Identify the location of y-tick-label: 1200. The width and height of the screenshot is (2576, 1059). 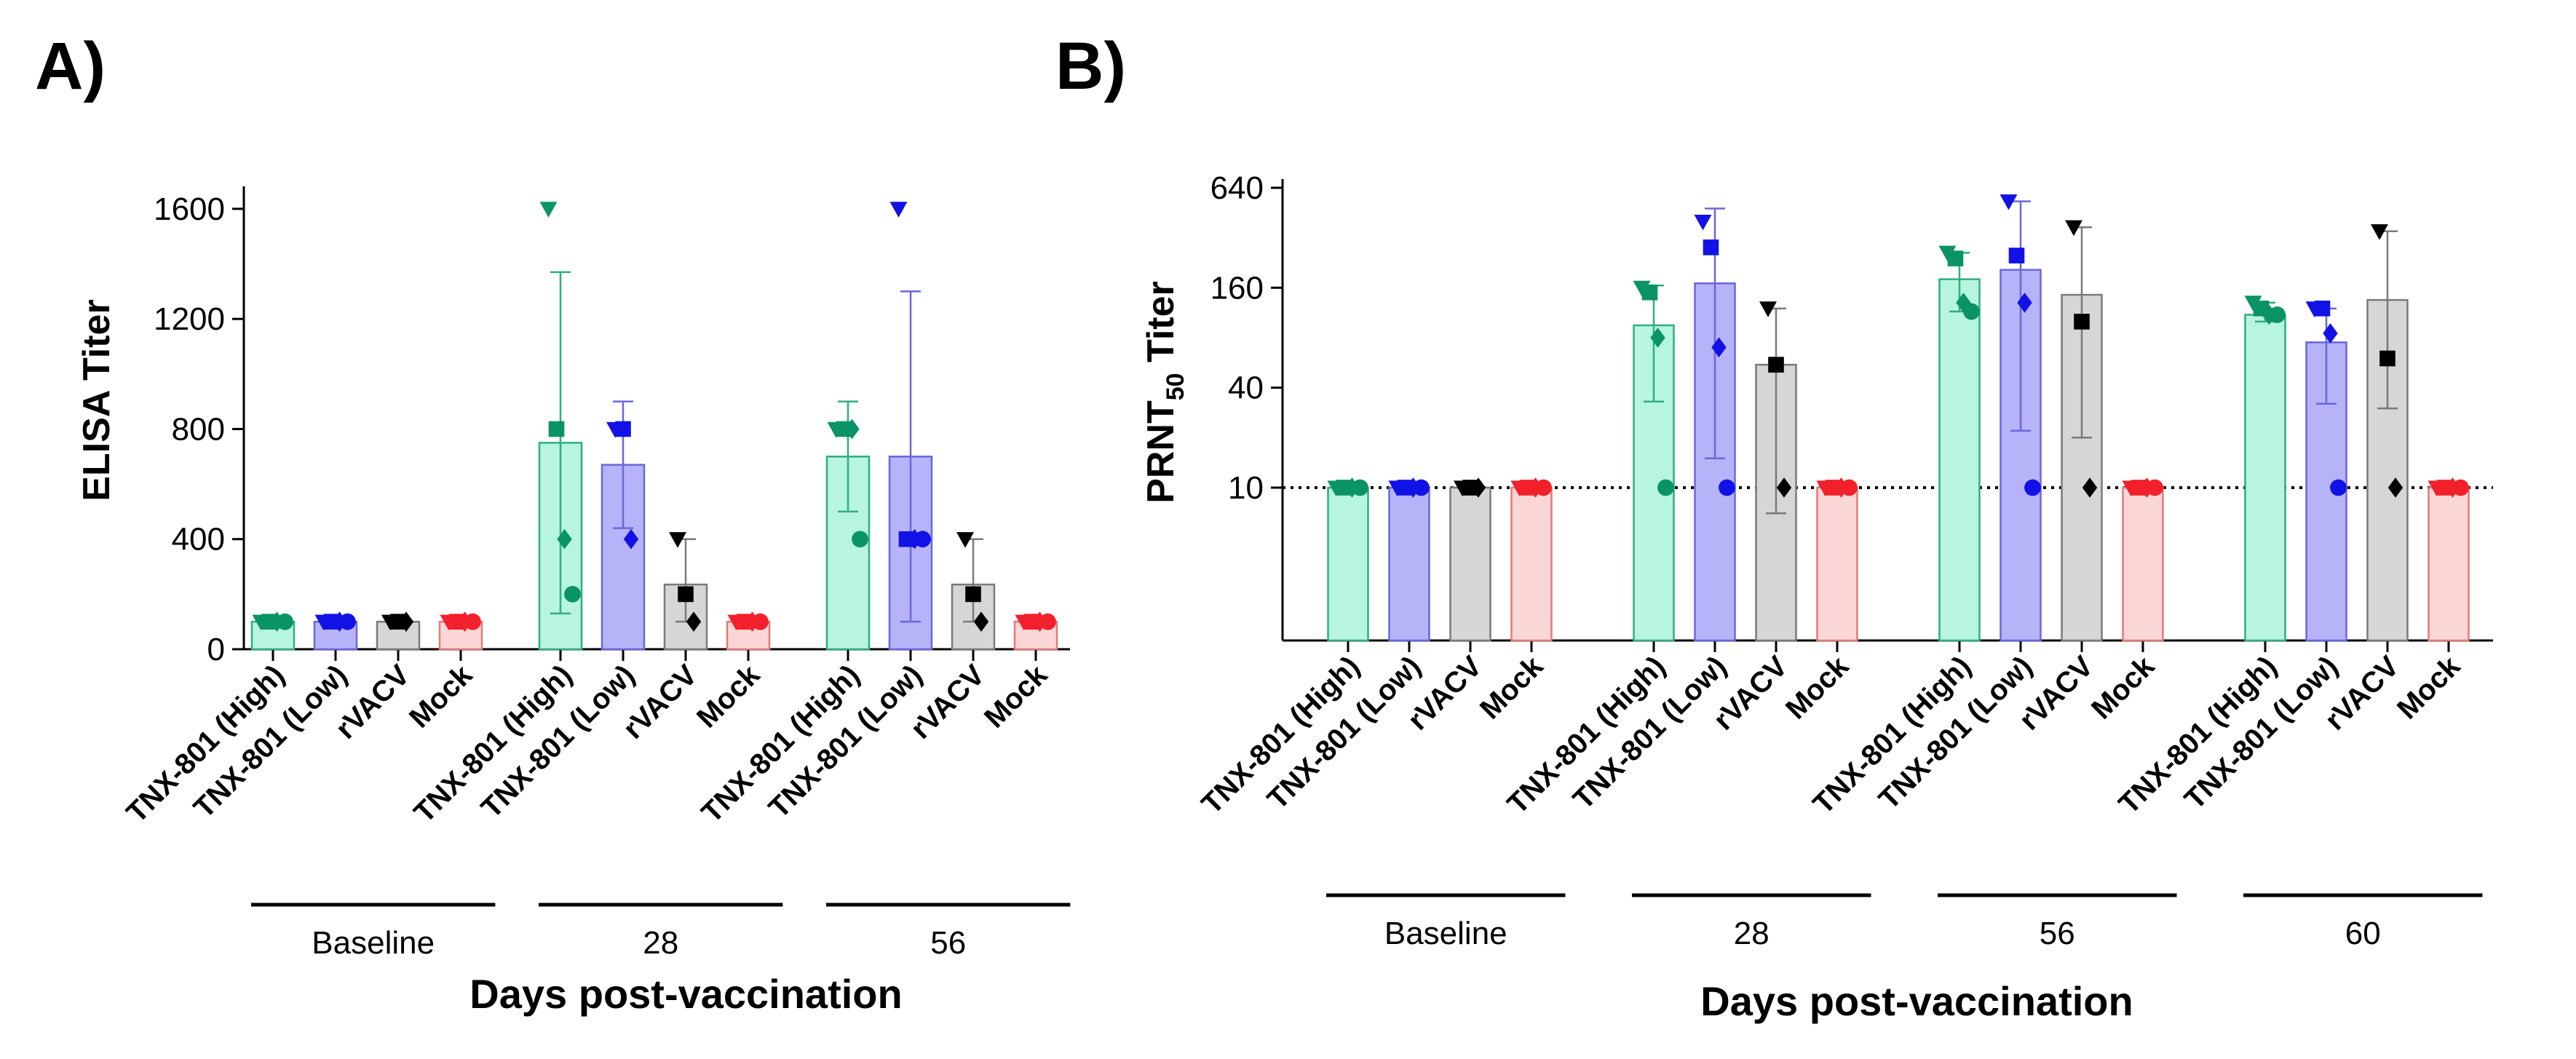
(189, 319).